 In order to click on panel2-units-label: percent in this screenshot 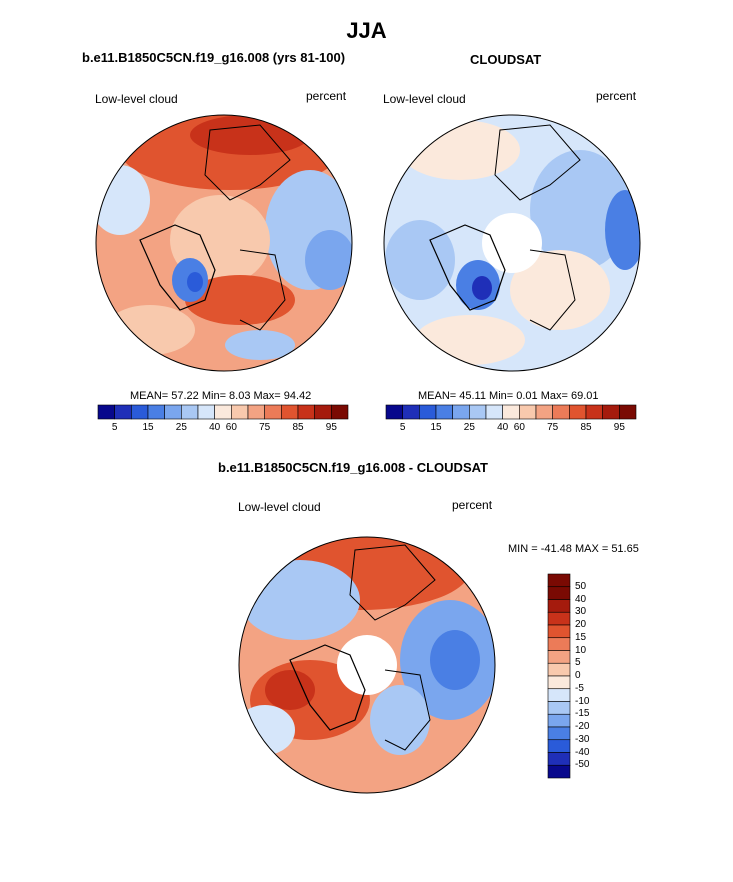, I will do `click(616, 96)`.